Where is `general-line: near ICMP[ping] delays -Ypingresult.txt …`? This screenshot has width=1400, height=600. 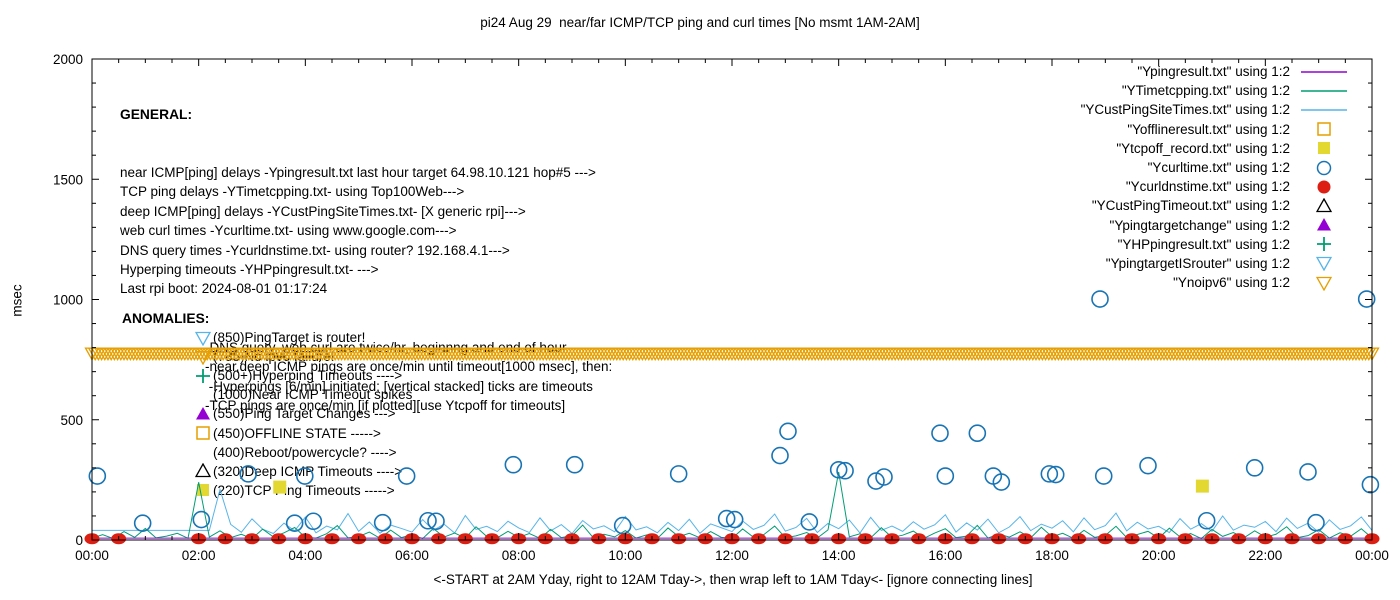
general-line: near ICMP[ping] delays -Ypingresult.txt … is located at coordinates (358, 173).